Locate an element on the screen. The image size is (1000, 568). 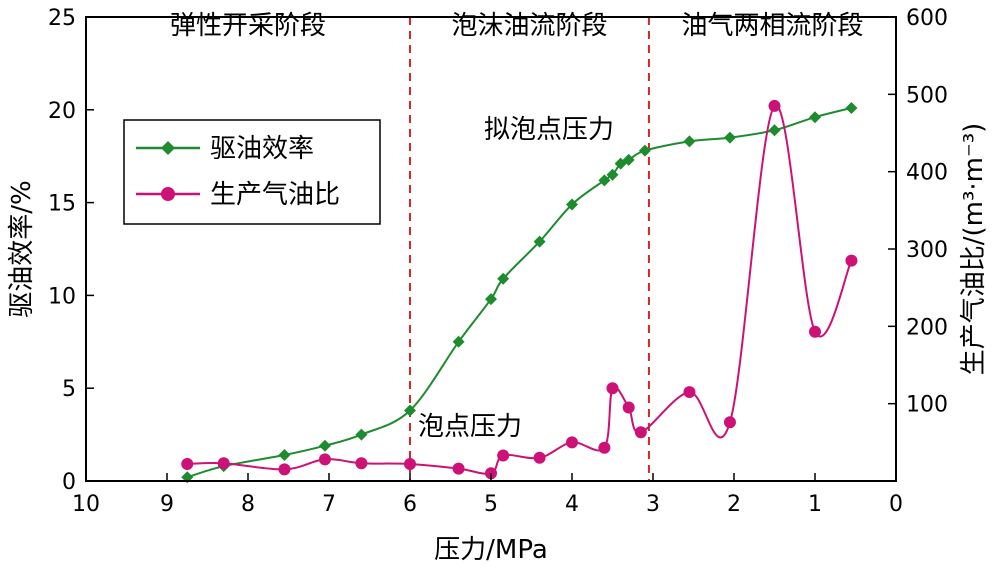
y-right-tick-label: 300 is located at coordinates (927, 250).